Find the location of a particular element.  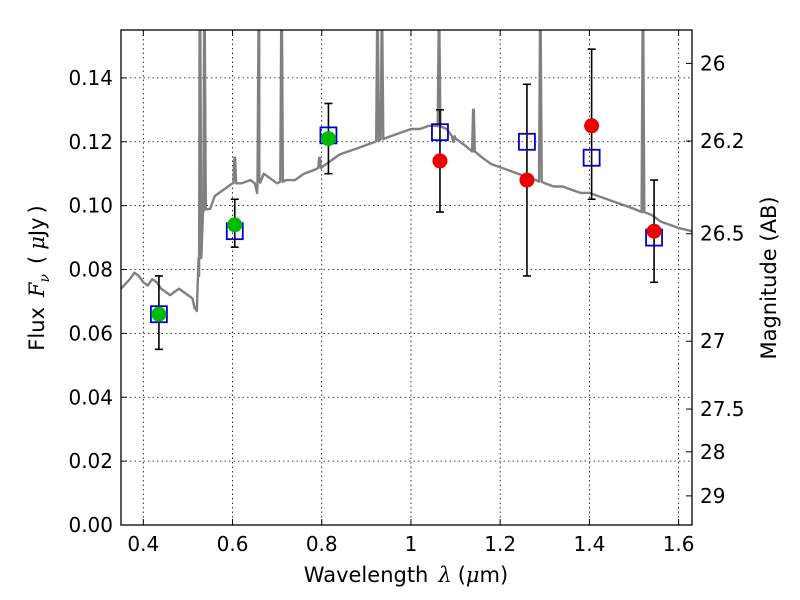

y2-tick-label: 27 is located at coordinates (712, 341).